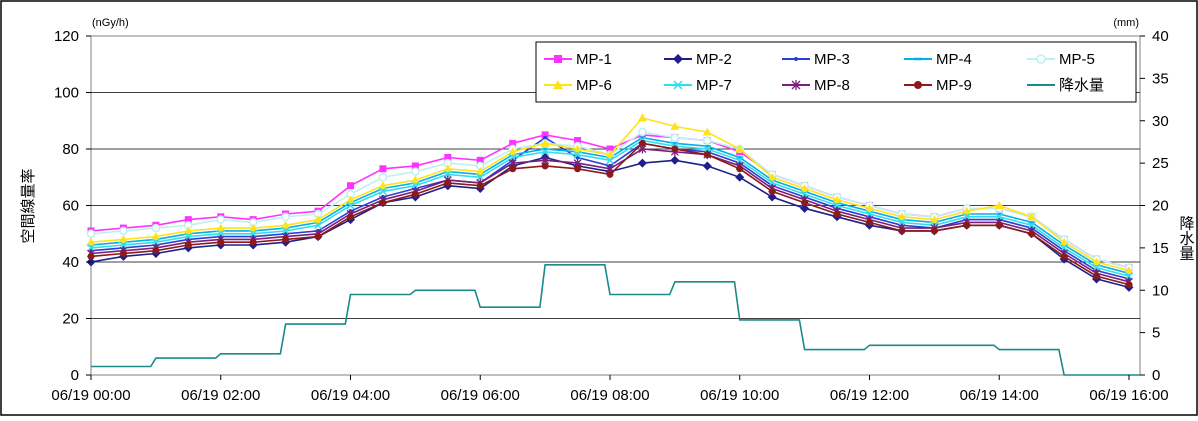 The height and width of the screenshot is (421, 1198). I want to click on legend-box, so click(836, 72).